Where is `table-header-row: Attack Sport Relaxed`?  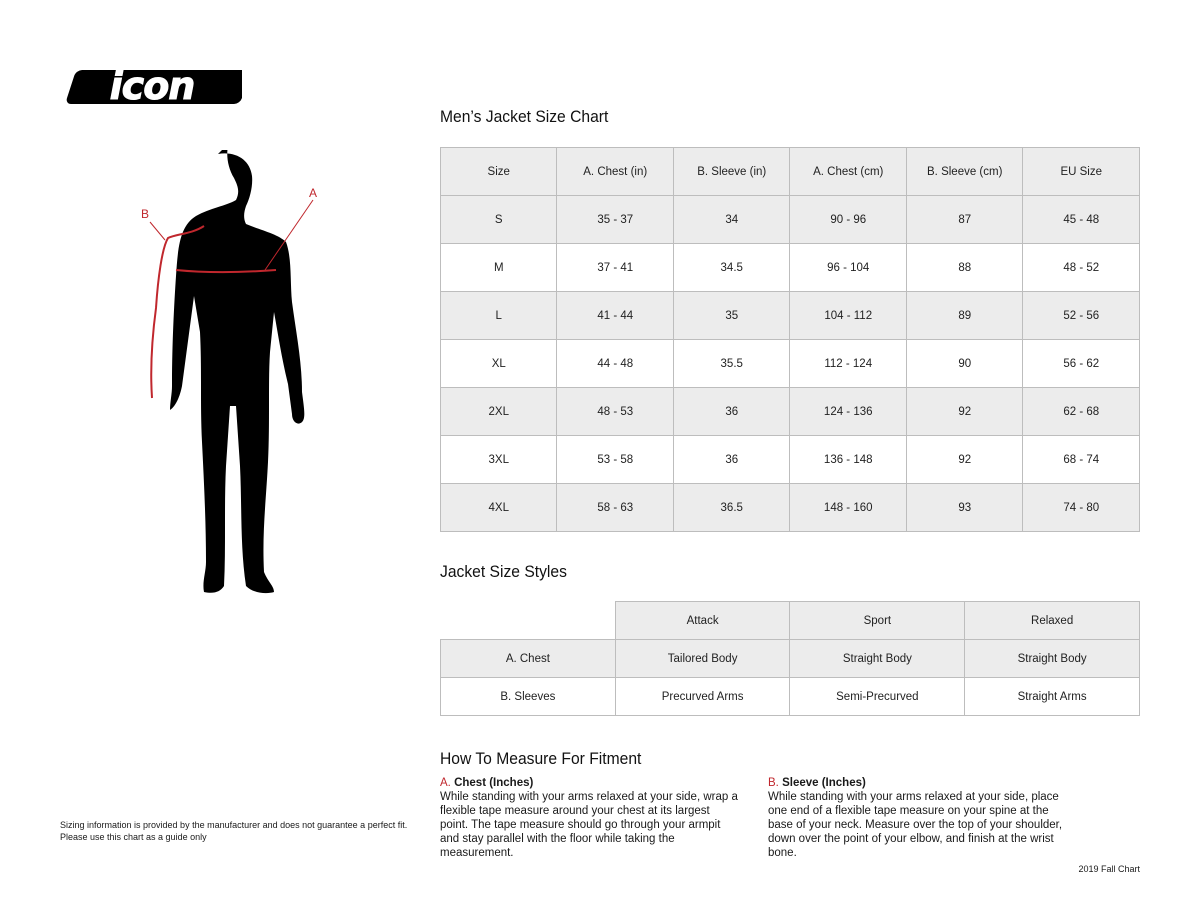
table-header-row: Attack Sport Relaxed is located at coordinates (790, 620).